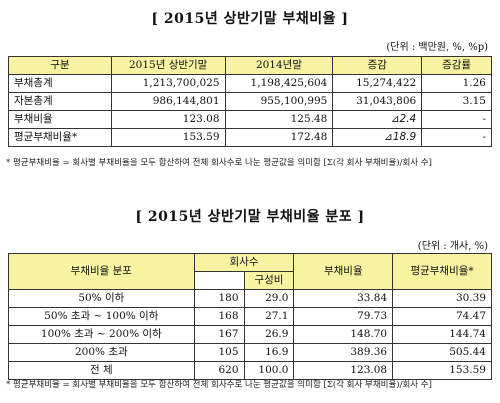 This screenshot has width=500, height=403. I want to click on cell-ratio: 33.84, so click(343, 298).